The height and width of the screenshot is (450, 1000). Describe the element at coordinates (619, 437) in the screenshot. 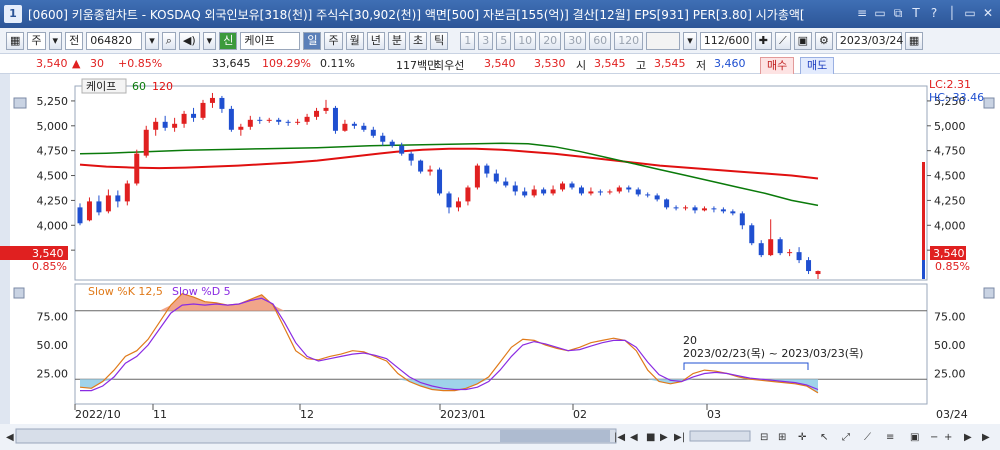

I see `scroll-end-left-icon: |◀` at that location.